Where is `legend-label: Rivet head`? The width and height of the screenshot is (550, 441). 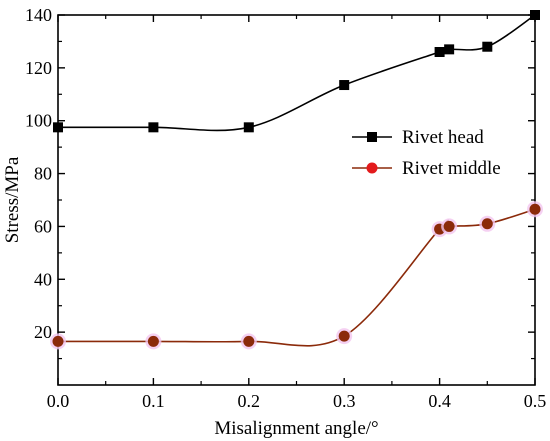 legend-label: Rivet head is located at coordinates (443, 137).